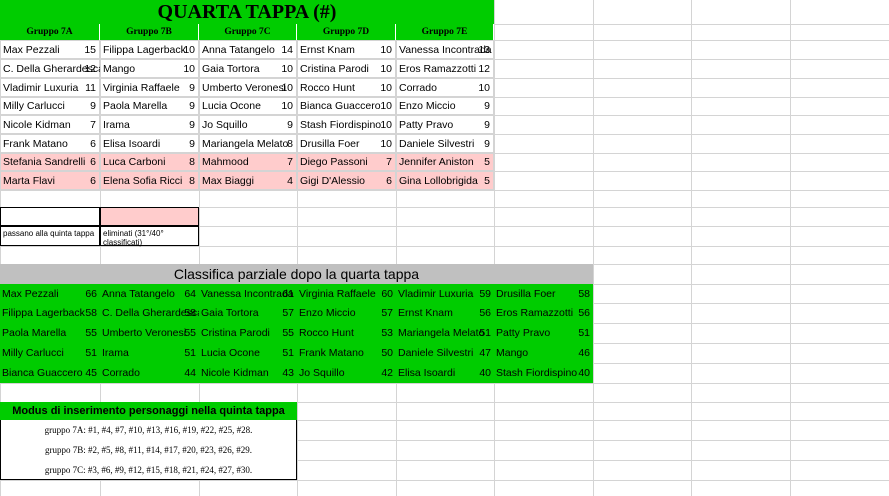 Image resolution: width=889 pixels, height=496 pixels. I want to click on score: 43, so click(288, 373).